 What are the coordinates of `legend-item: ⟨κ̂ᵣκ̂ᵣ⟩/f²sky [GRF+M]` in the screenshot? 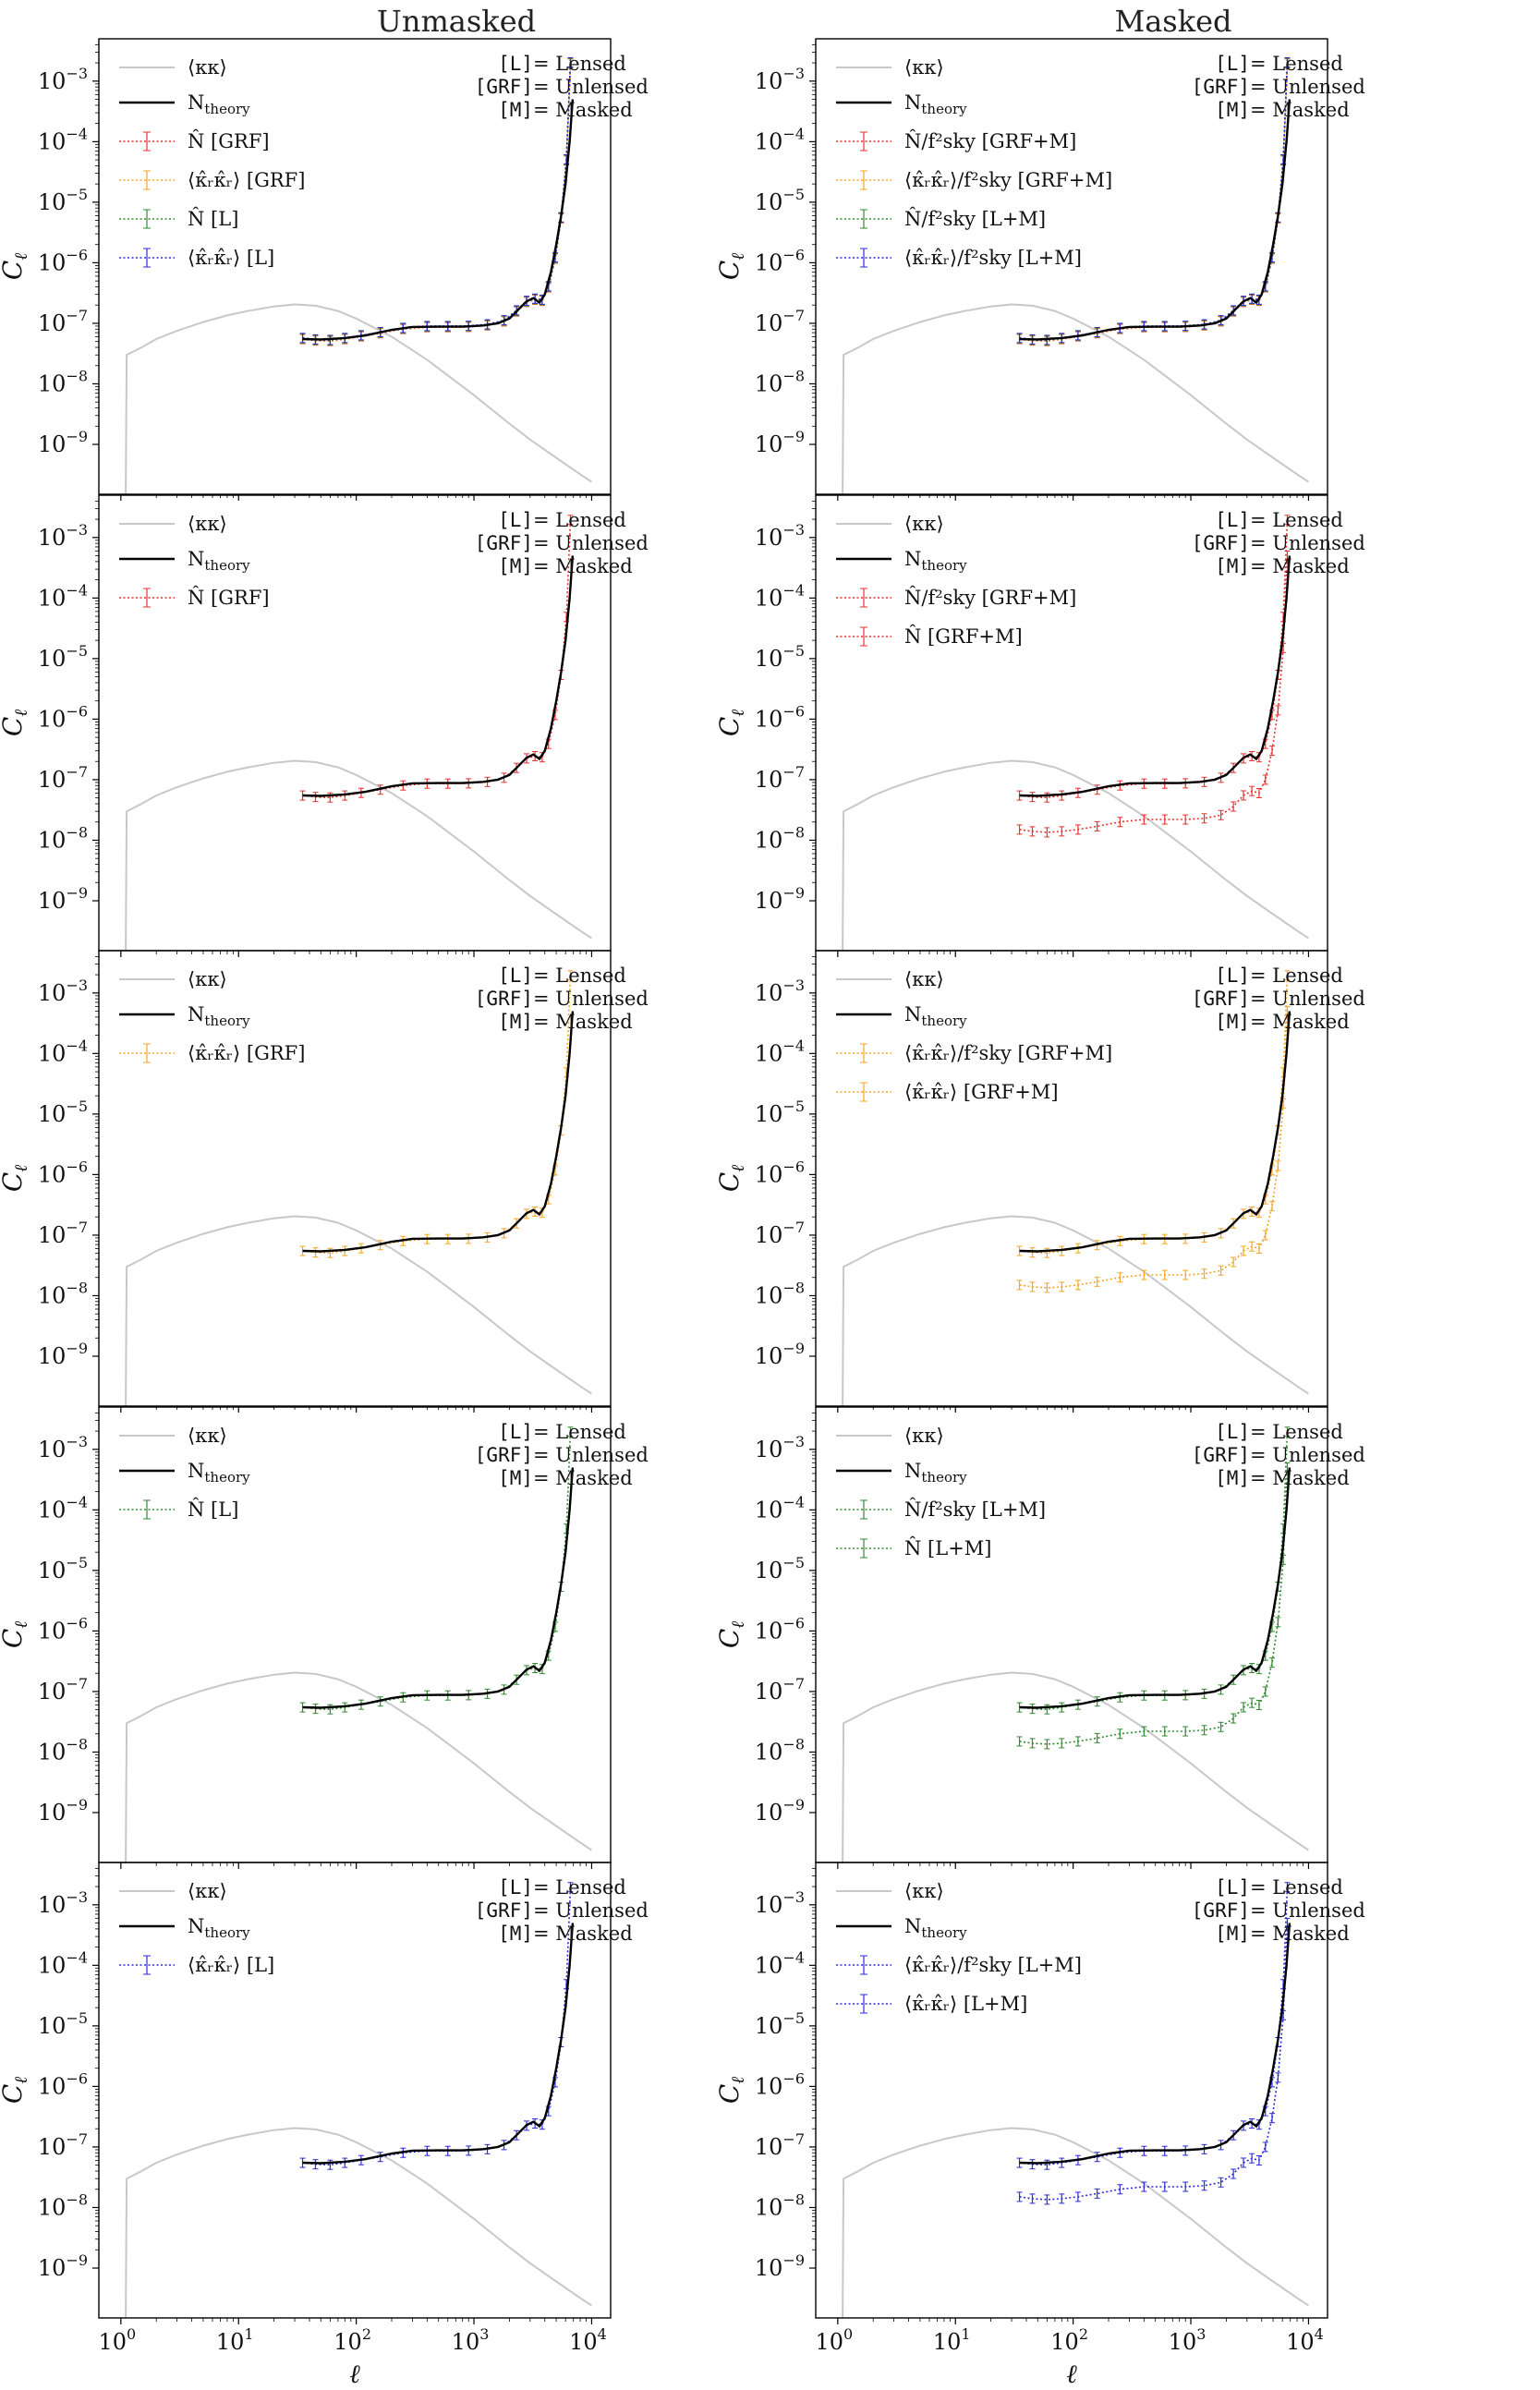 It's located at (974, 1053).